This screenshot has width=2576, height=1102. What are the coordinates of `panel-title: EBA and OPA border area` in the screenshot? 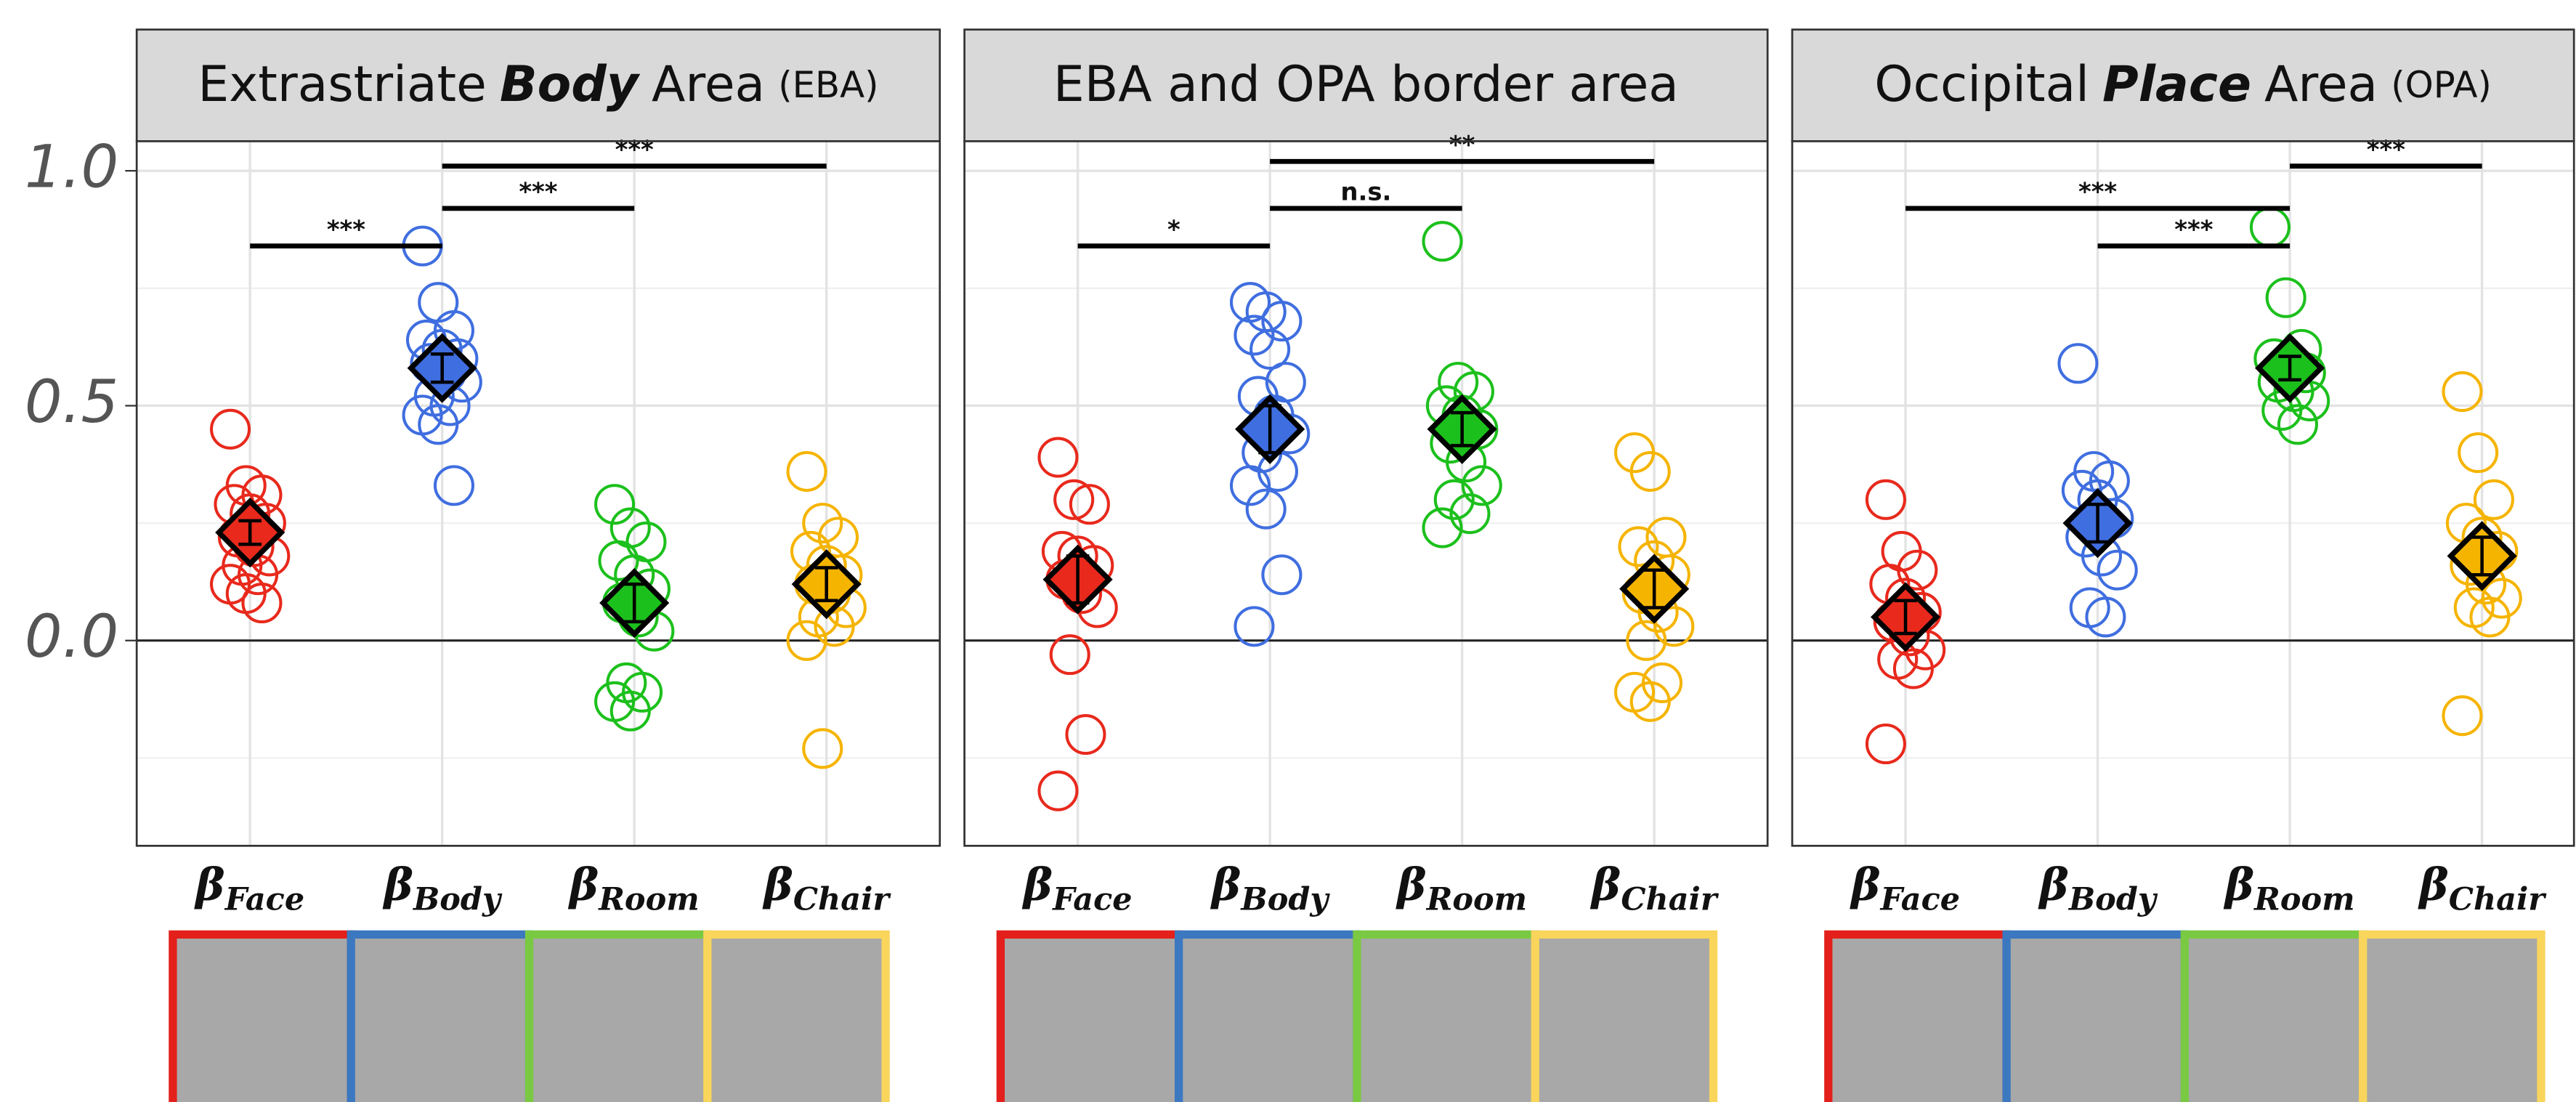 It's located at (1366, 83).